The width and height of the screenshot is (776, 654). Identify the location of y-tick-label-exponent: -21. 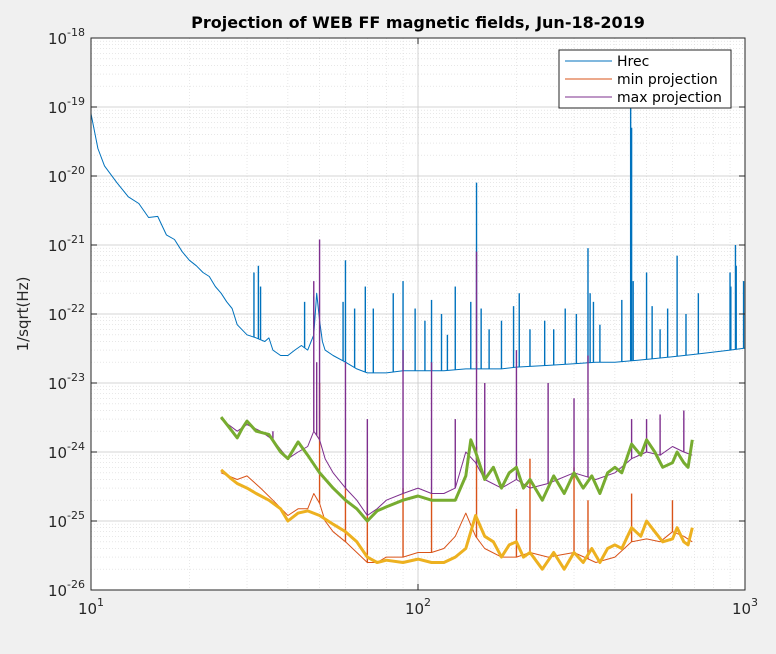
(76, 239).